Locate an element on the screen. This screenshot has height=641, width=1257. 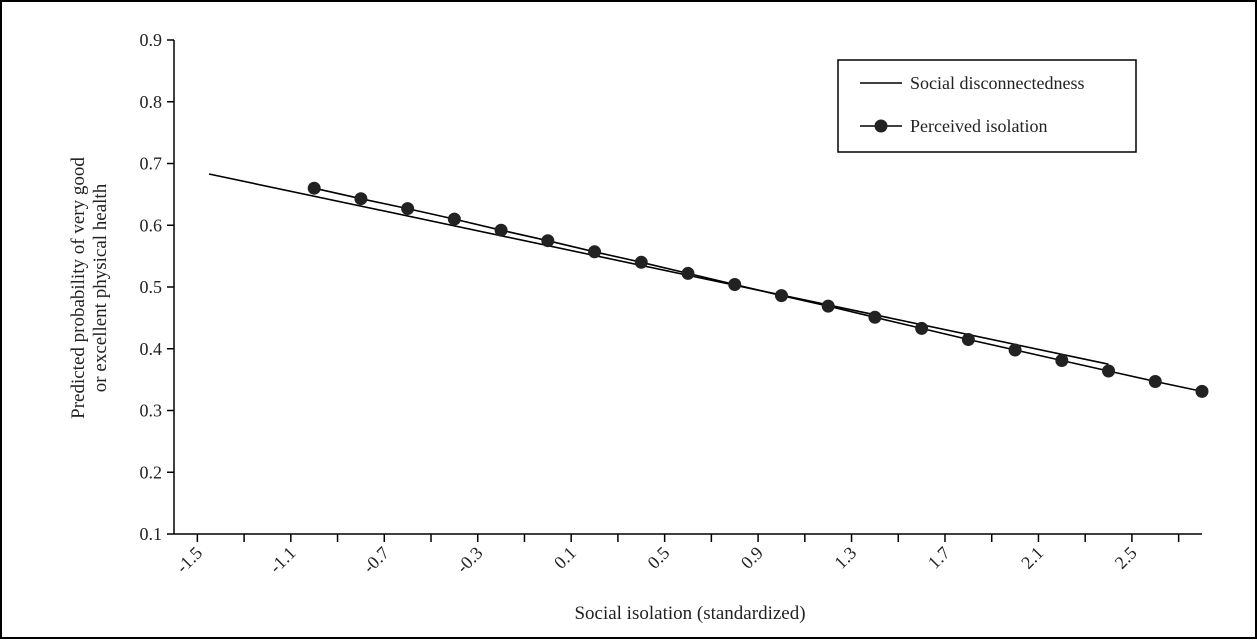
y-axis-title-line-1: Predicted probability of very good is located at coordinates (78, 288).